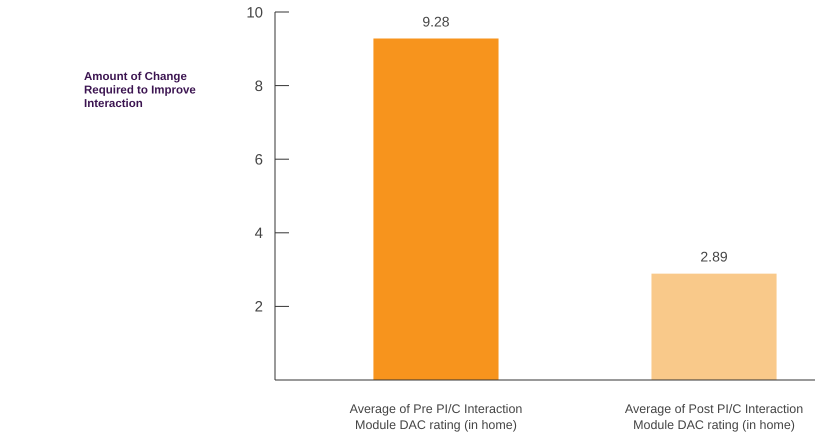 This screenshot has height=442, width=830. Describe the element at coordinates (258, 86) in the screenshot. I see `y-tick-label: 8` at that location.